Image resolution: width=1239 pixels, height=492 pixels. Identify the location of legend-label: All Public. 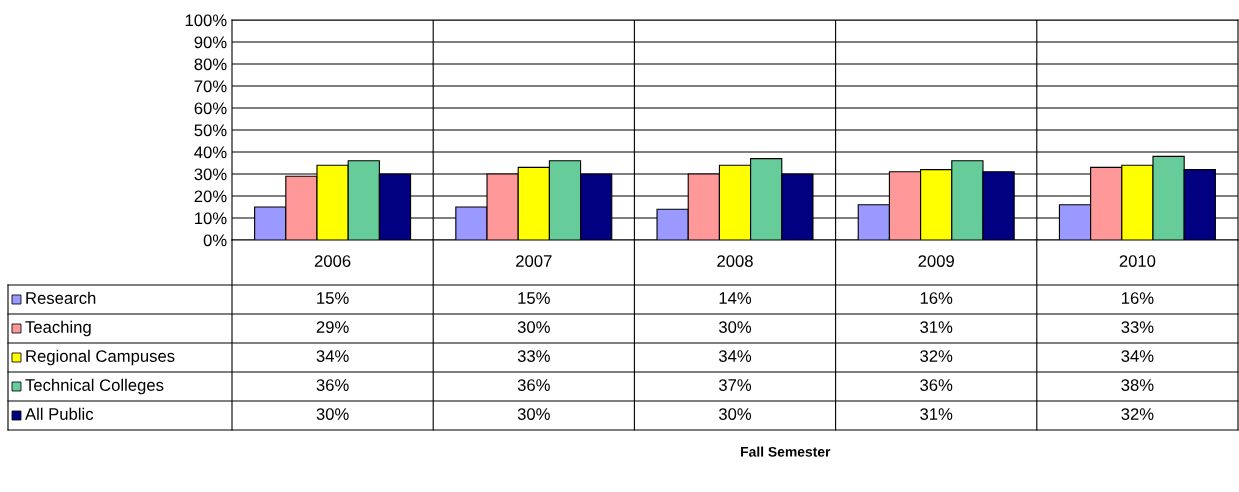
(59, 413).